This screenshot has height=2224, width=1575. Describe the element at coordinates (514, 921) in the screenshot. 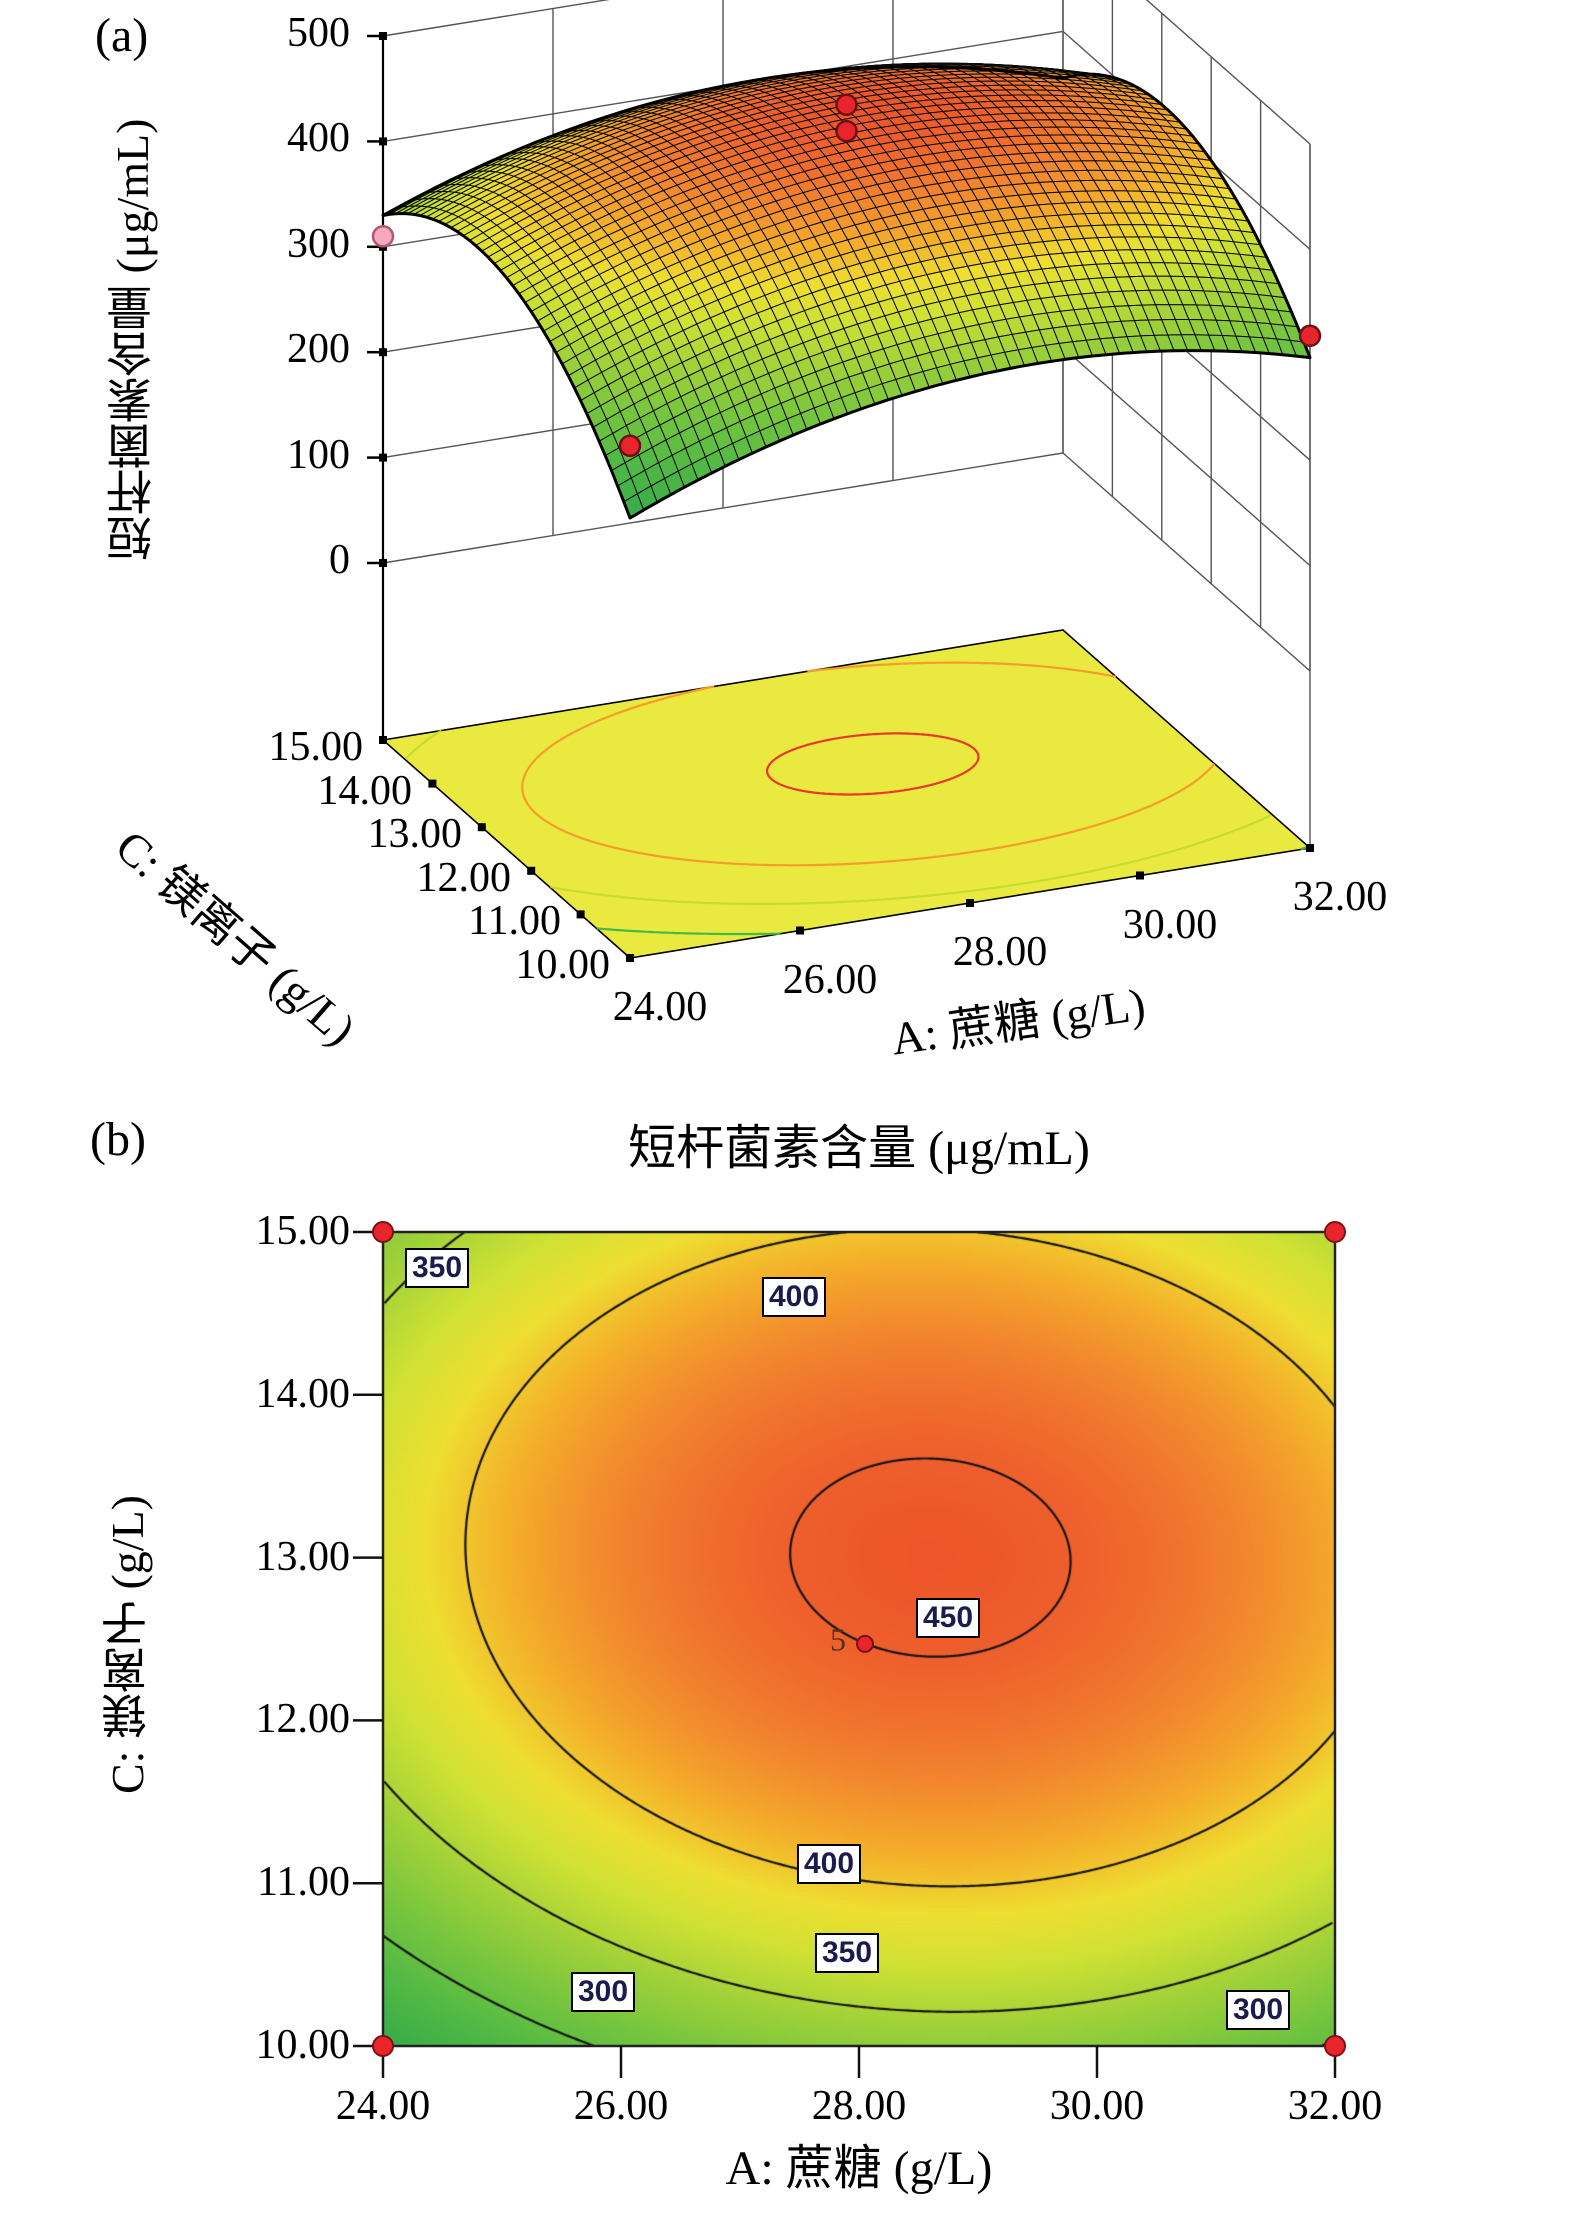

I see `a-c-tick-label: 11.00` at that location.